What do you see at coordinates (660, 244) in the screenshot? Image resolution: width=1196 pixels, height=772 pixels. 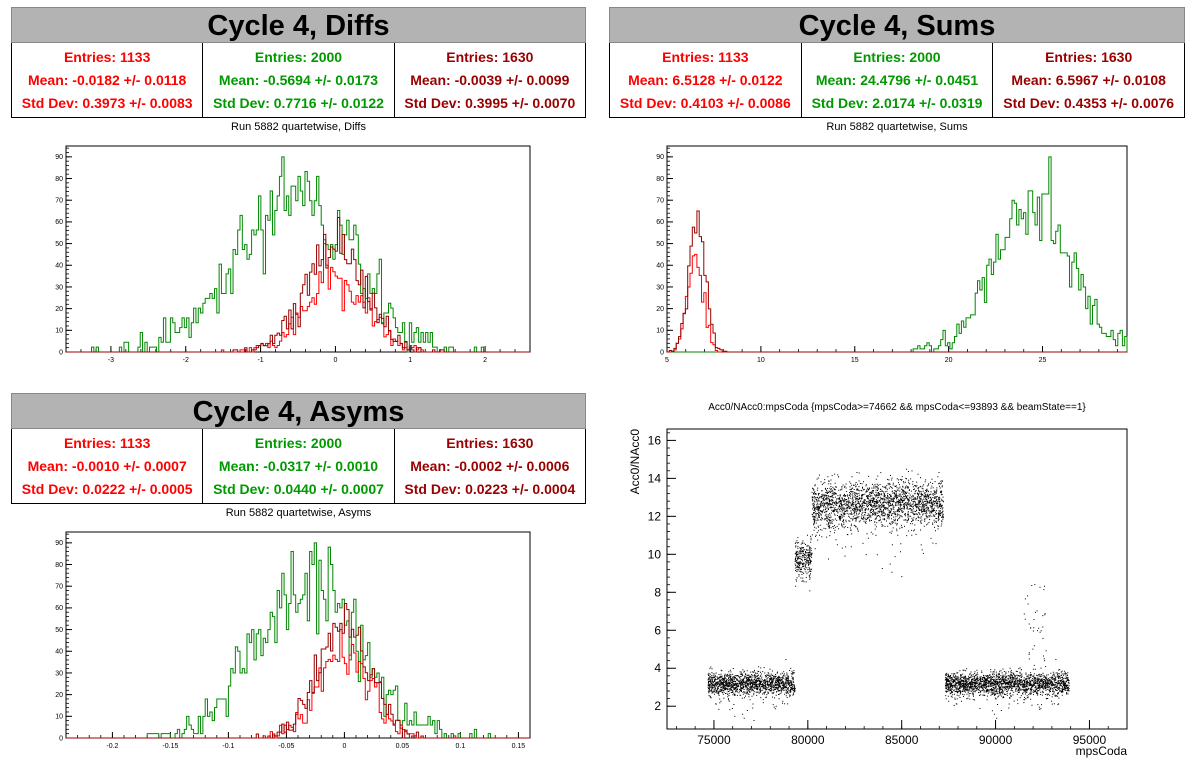 I see `sums-ytick-label: 50` at bounding box center [660, 244].